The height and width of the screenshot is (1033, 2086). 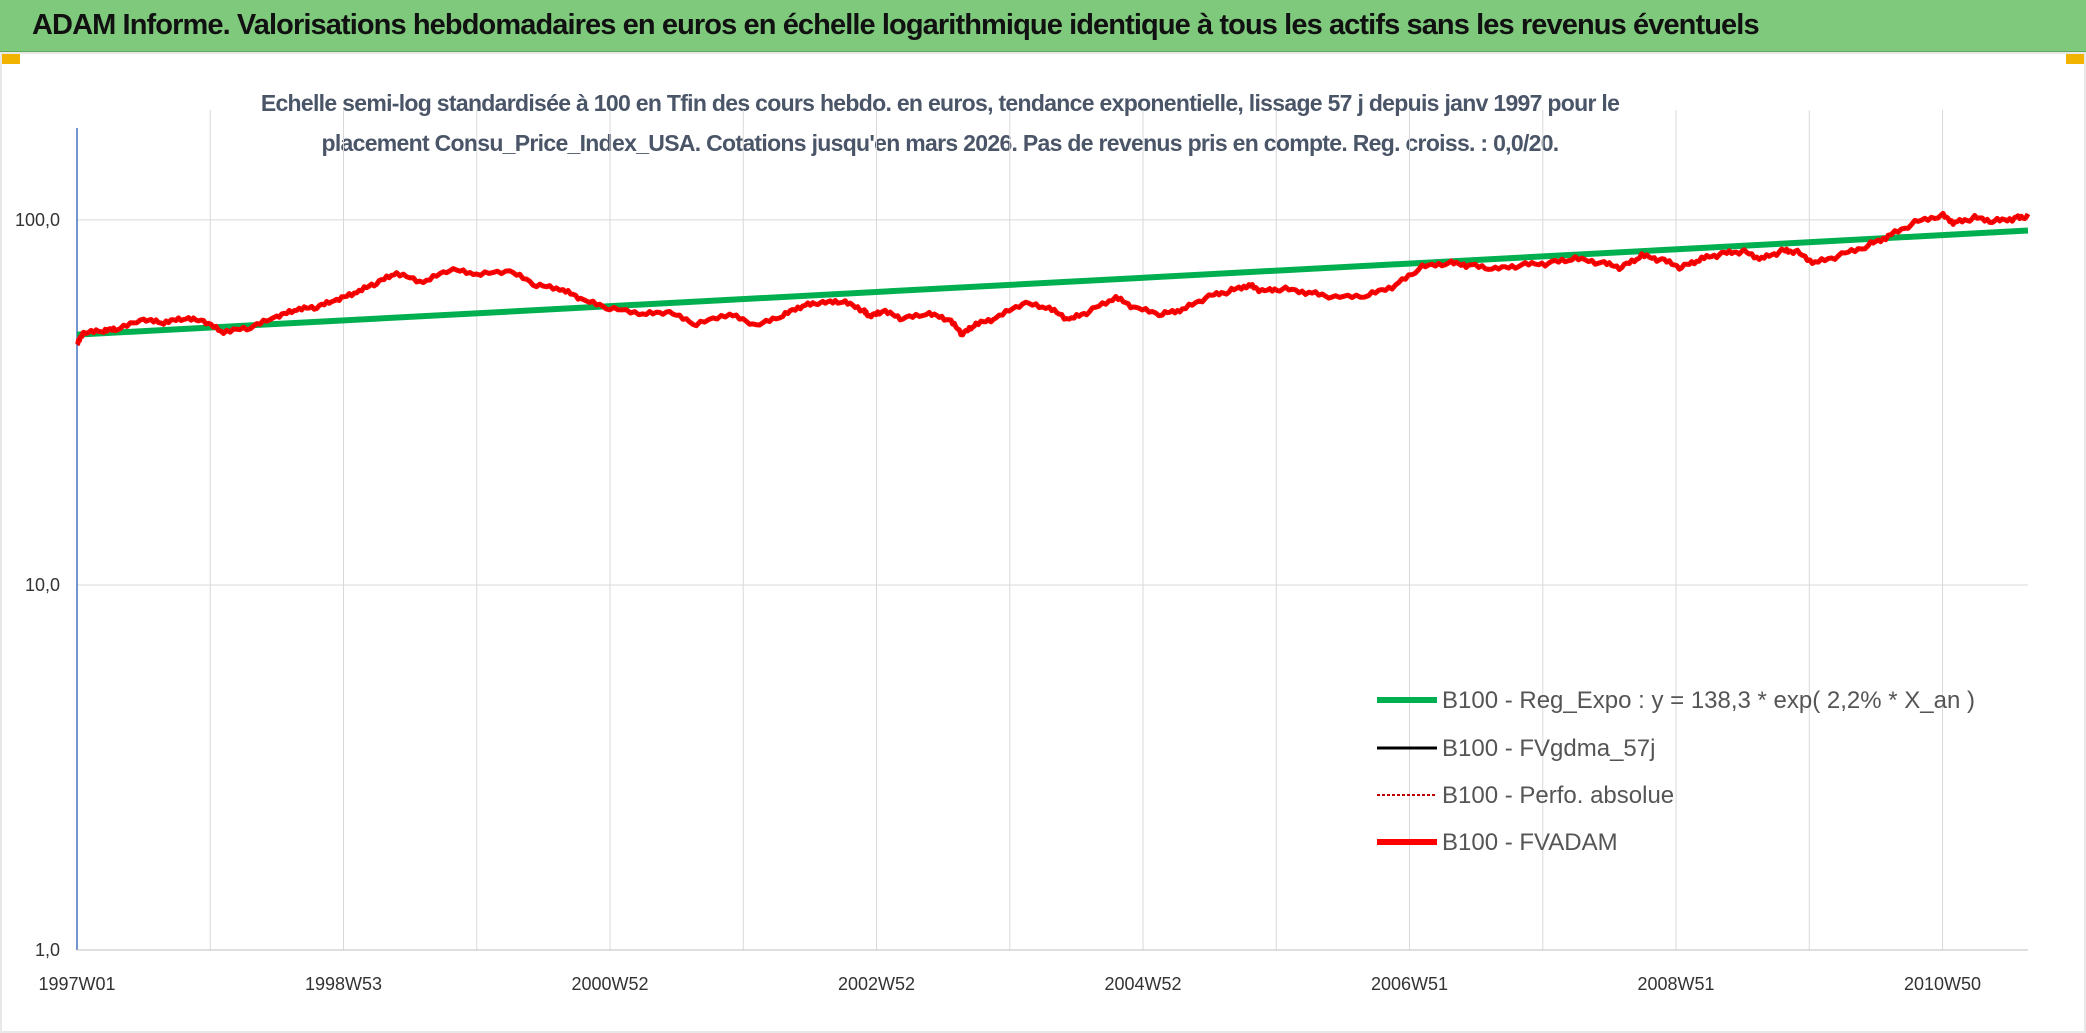 I want to click on regression-trend-line, so click(x=1052, y=282).